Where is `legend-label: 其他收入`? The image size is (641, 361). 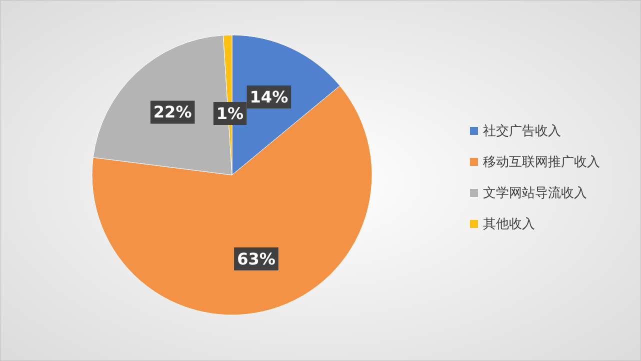
legend-label: 其他收入 is located at coordinates (509, 224).